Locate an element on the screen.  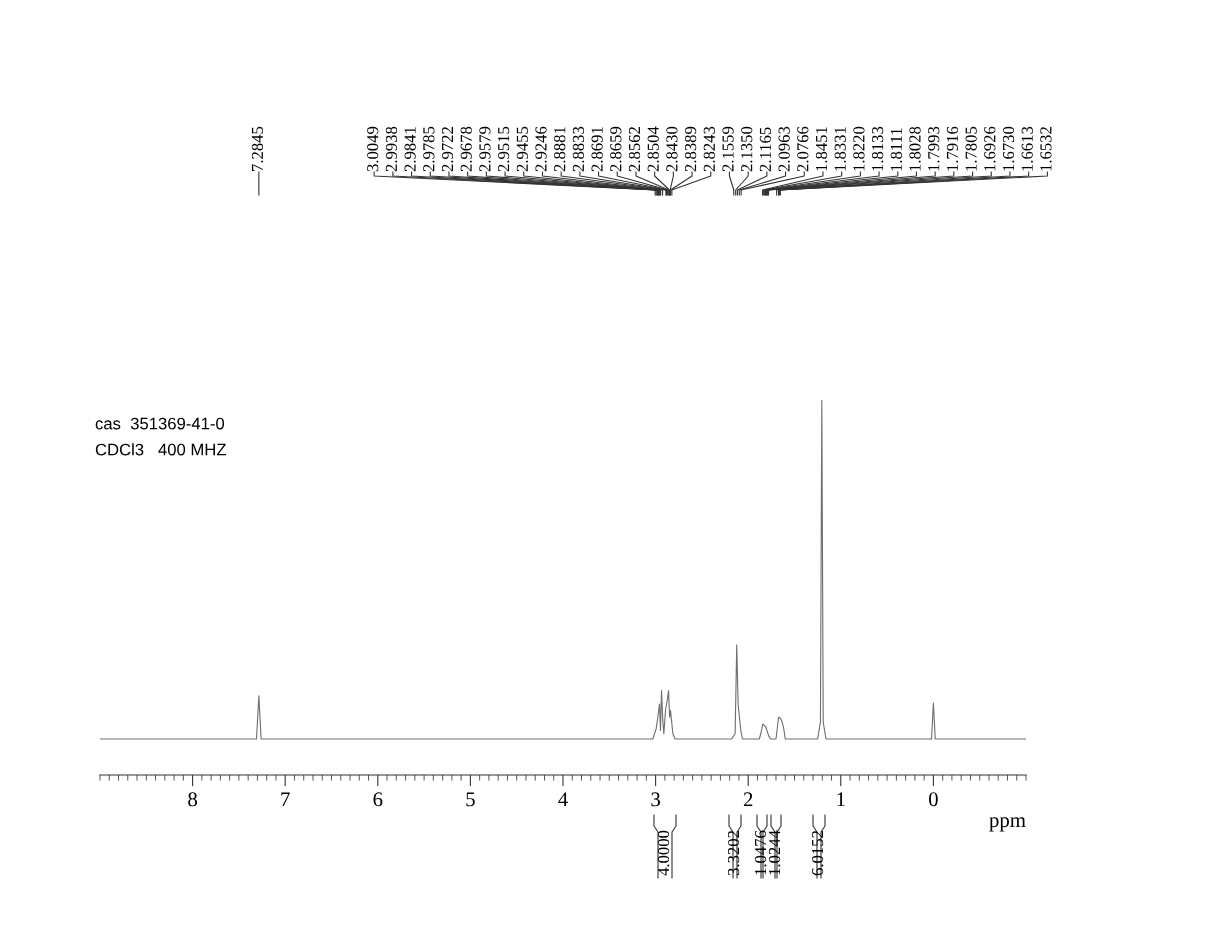
annotation: 1.7993 is located at coordinates (934, 148).